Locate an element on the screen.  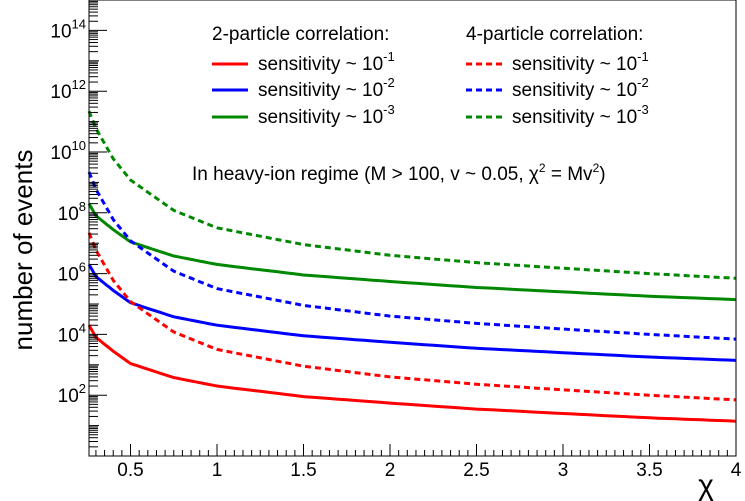
y-tick-label: 10² is located at coordinates (72, 394).